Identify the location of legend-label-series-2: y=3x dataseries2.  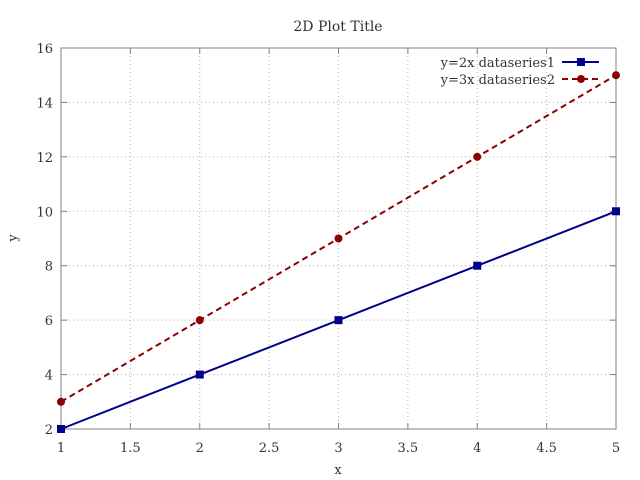
(497, 80).